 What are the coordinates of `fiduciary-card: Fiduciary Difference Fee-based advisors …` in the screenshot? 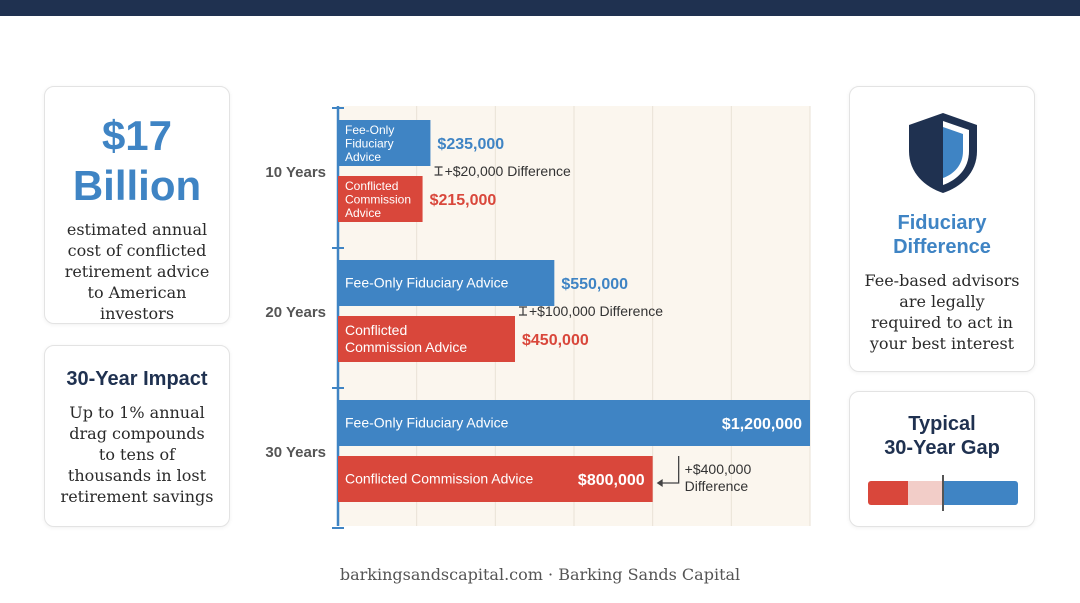 It's located at (942, 229).